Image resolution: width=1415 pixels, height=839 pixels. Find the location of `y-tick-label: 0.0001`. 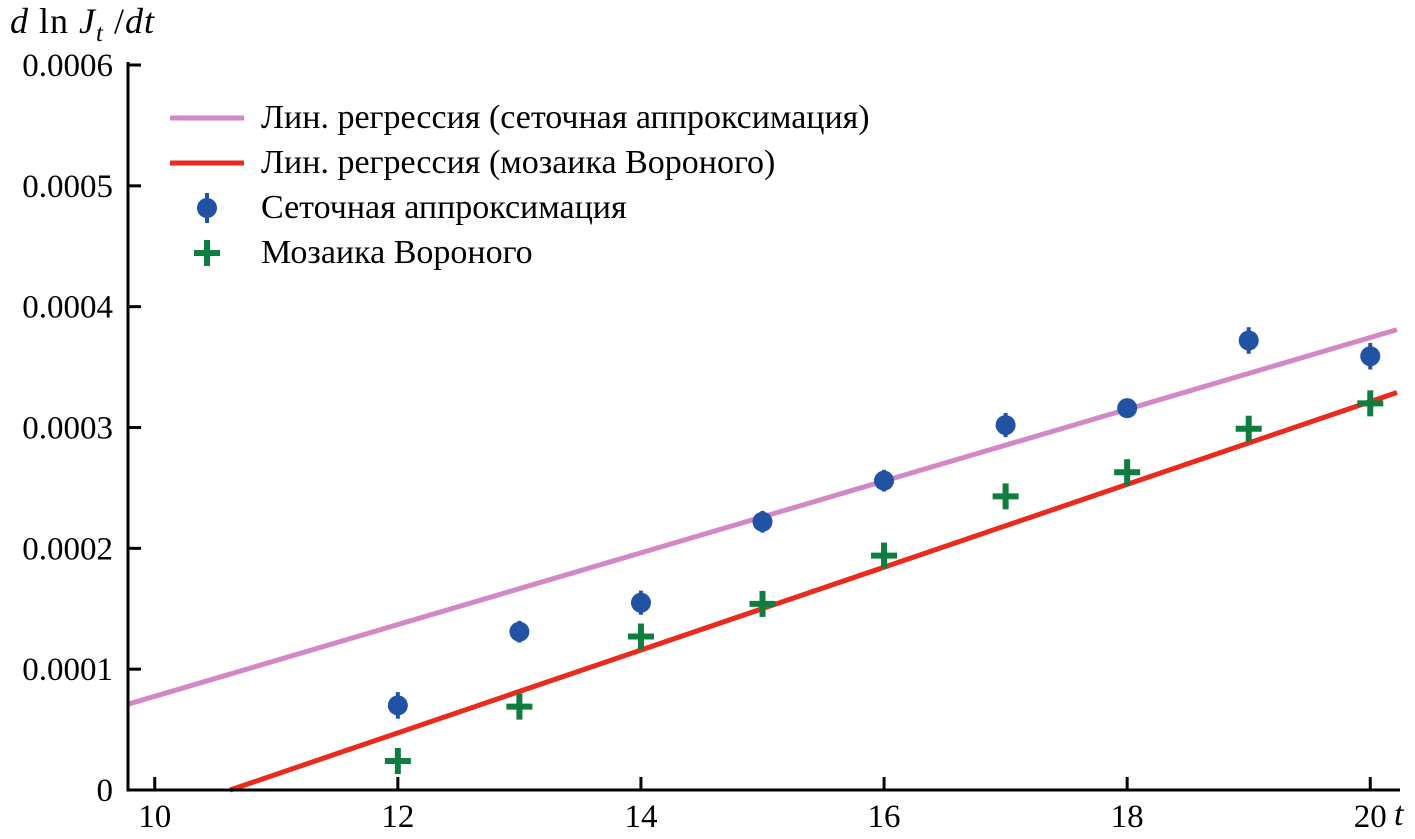

y-tick-label: 0.0001 is located at coordinates (67, 670).